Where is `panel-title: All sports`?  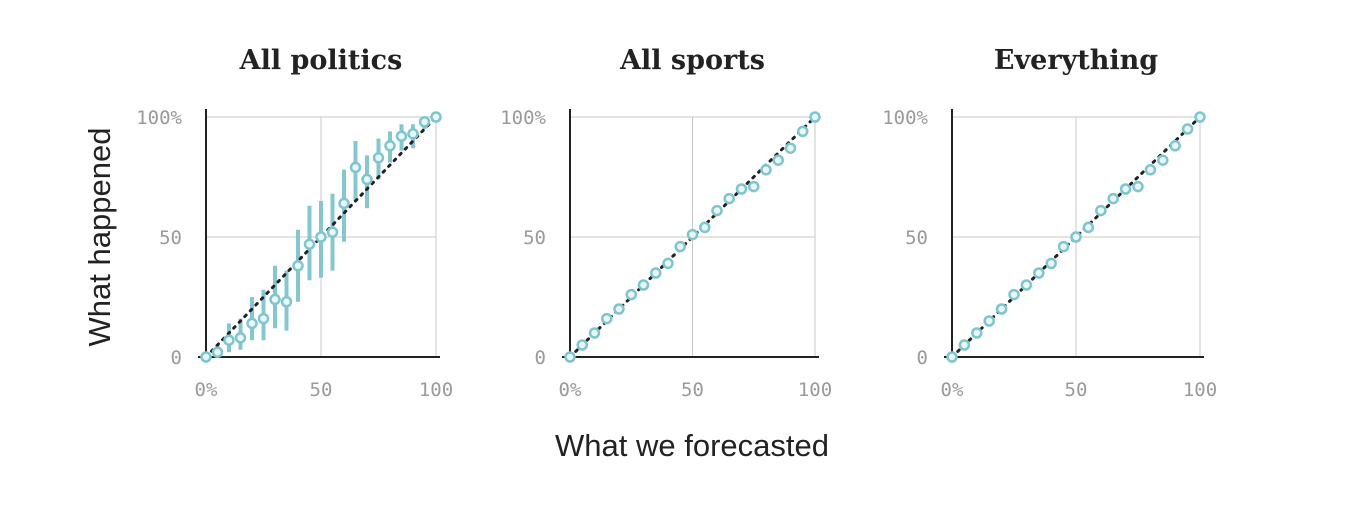
panel-title: All sports is located at coordinates (692, 60).